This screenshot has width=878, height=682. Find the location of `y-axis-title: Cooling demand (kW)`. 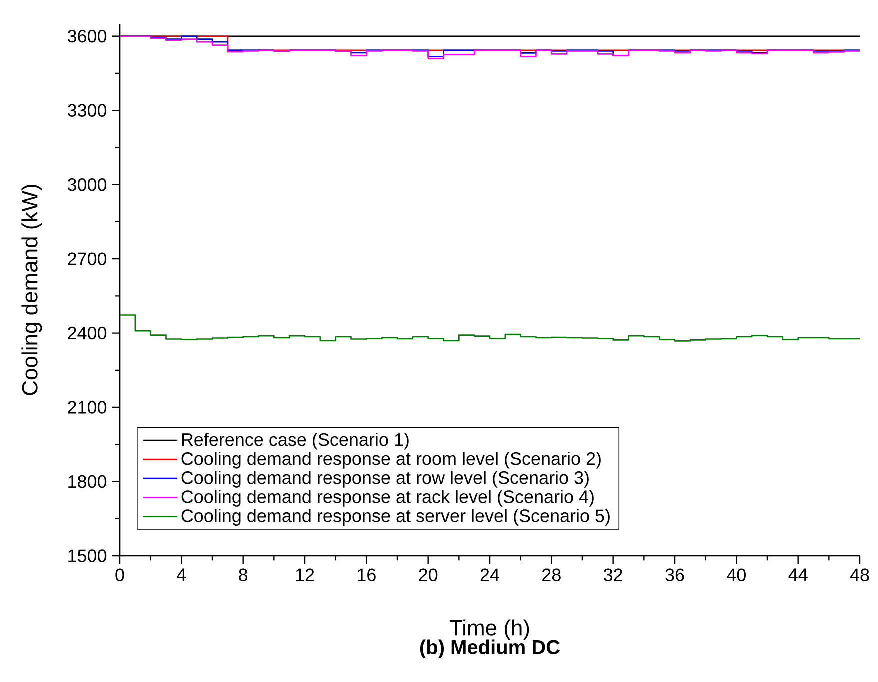

y-axis-title: Cooling demand (kW) is located at coordinates (32, 290).